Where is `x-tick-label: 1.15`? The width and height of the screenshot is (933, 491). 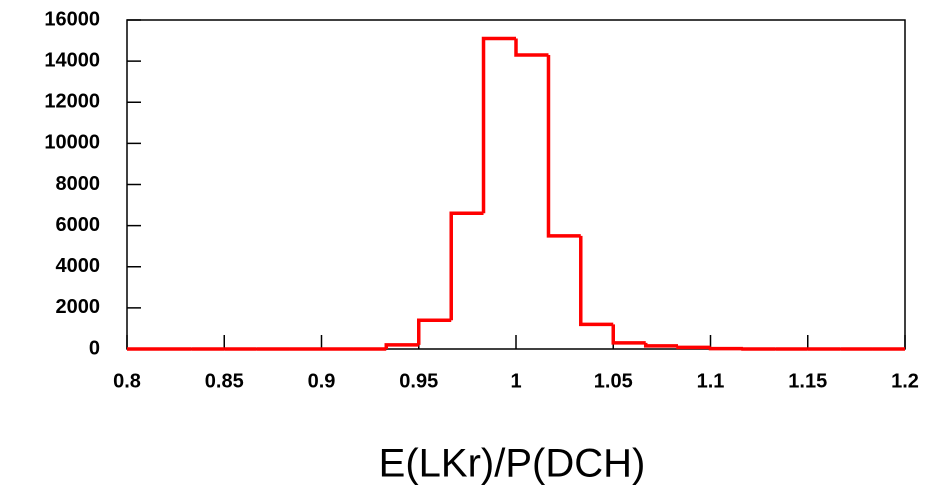
x-tick-label: 1.15 is located at coordinates (807, 381).